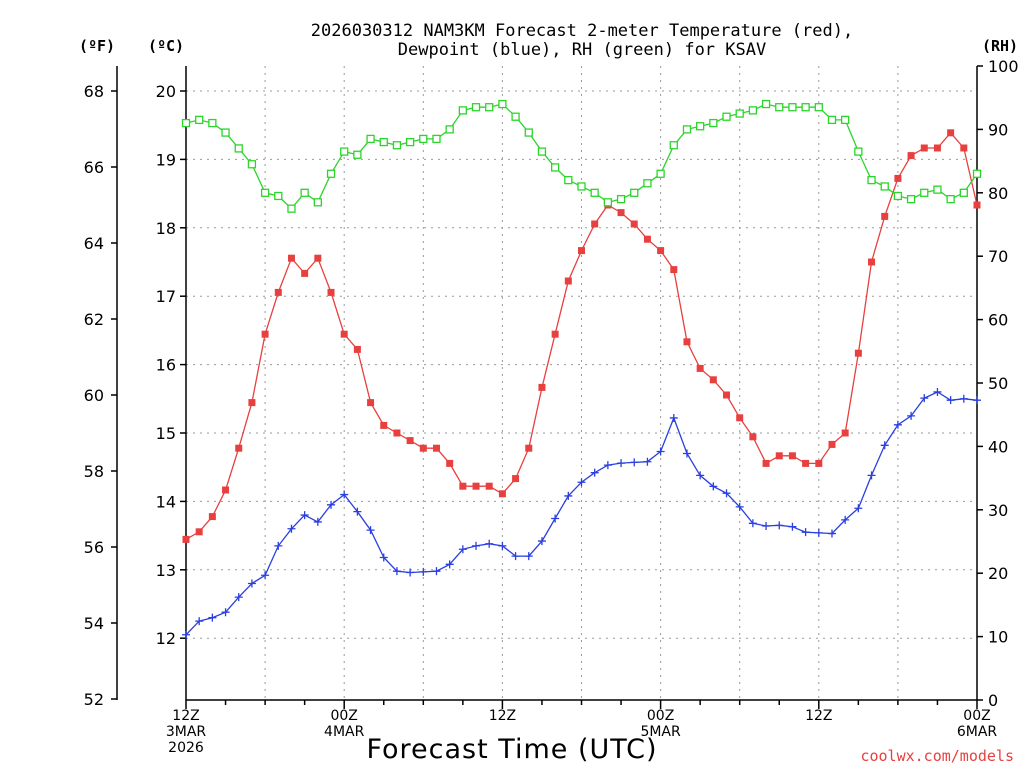  What do you see at coordinates (166, 228) in the screenshot?
I see `celsius-tick-label: 18` at bounding box center [166, 228].